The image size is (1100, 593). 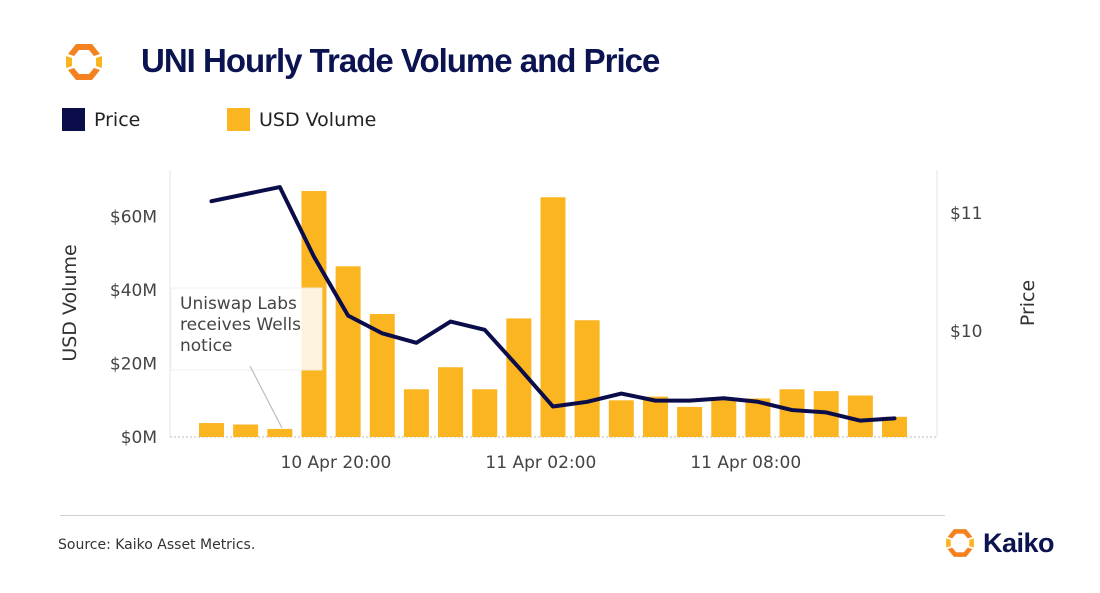 I want to click on legend-swatch-usd-volume, so click(x=238, y=119).